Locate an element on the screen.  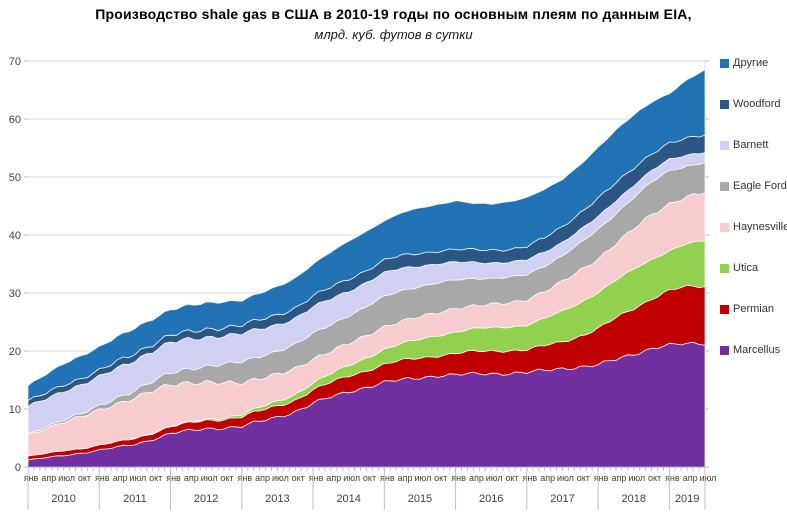
y-axis-label: 30 is located at coordinates (15, 294).